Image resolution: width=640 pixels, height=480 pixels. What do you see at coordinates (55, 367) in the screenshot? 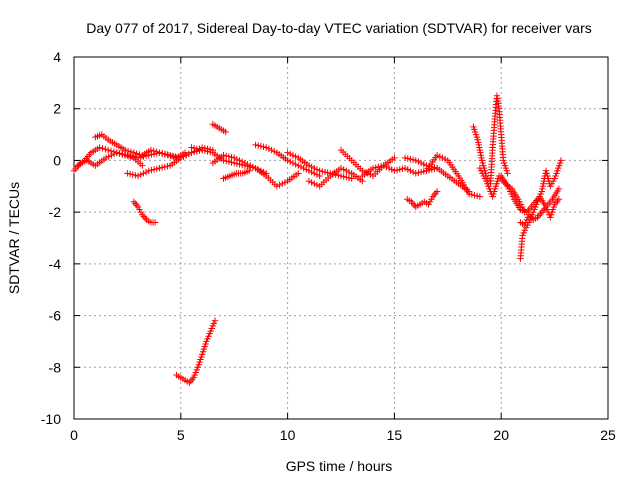
I see `y-tick-label: -8` at bounding box center [55, 367].